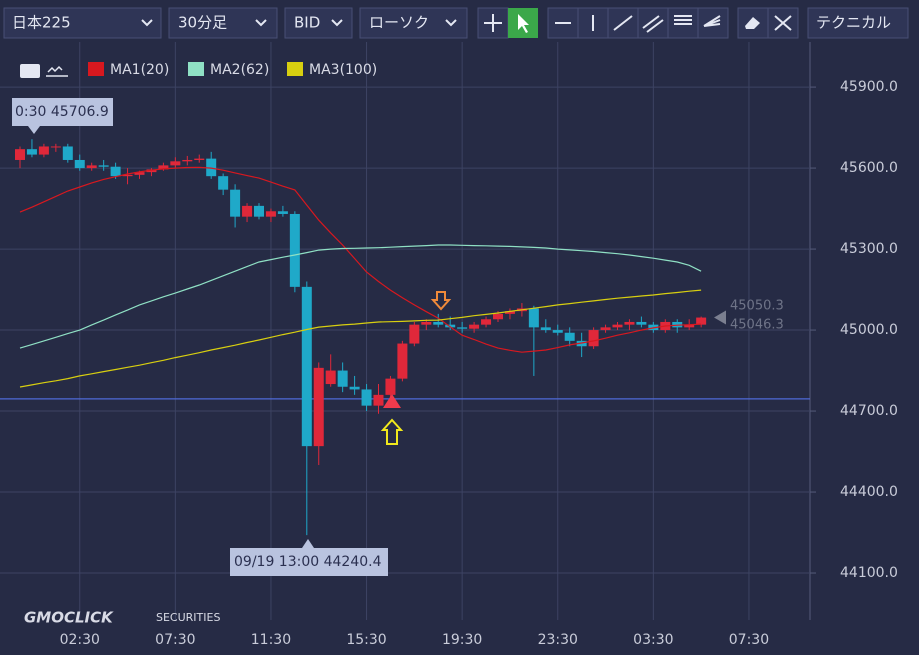 Image resolution: width=919 pixels, height=655 pixels. Describe the element at coordinates (869, 249) in the screenshot. I see `y-tick-label: 45300.0` at that location.